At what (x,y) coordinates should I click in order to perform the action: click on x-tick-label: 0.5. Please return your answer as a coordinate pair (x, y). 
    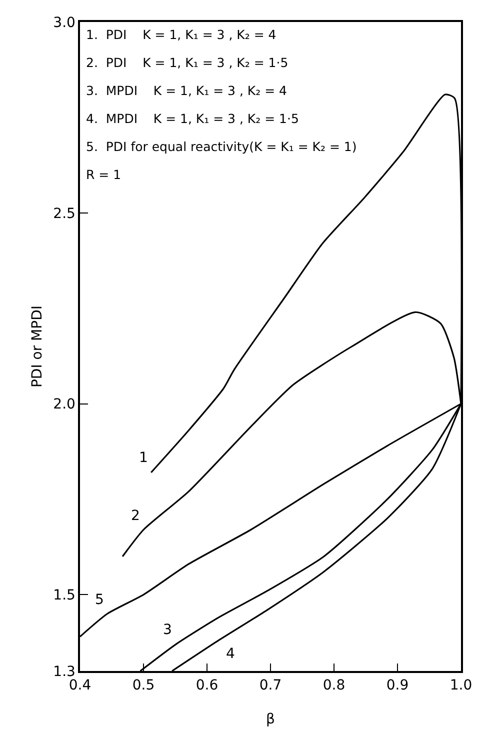
    Looking at the image, I should click on (143, 686).